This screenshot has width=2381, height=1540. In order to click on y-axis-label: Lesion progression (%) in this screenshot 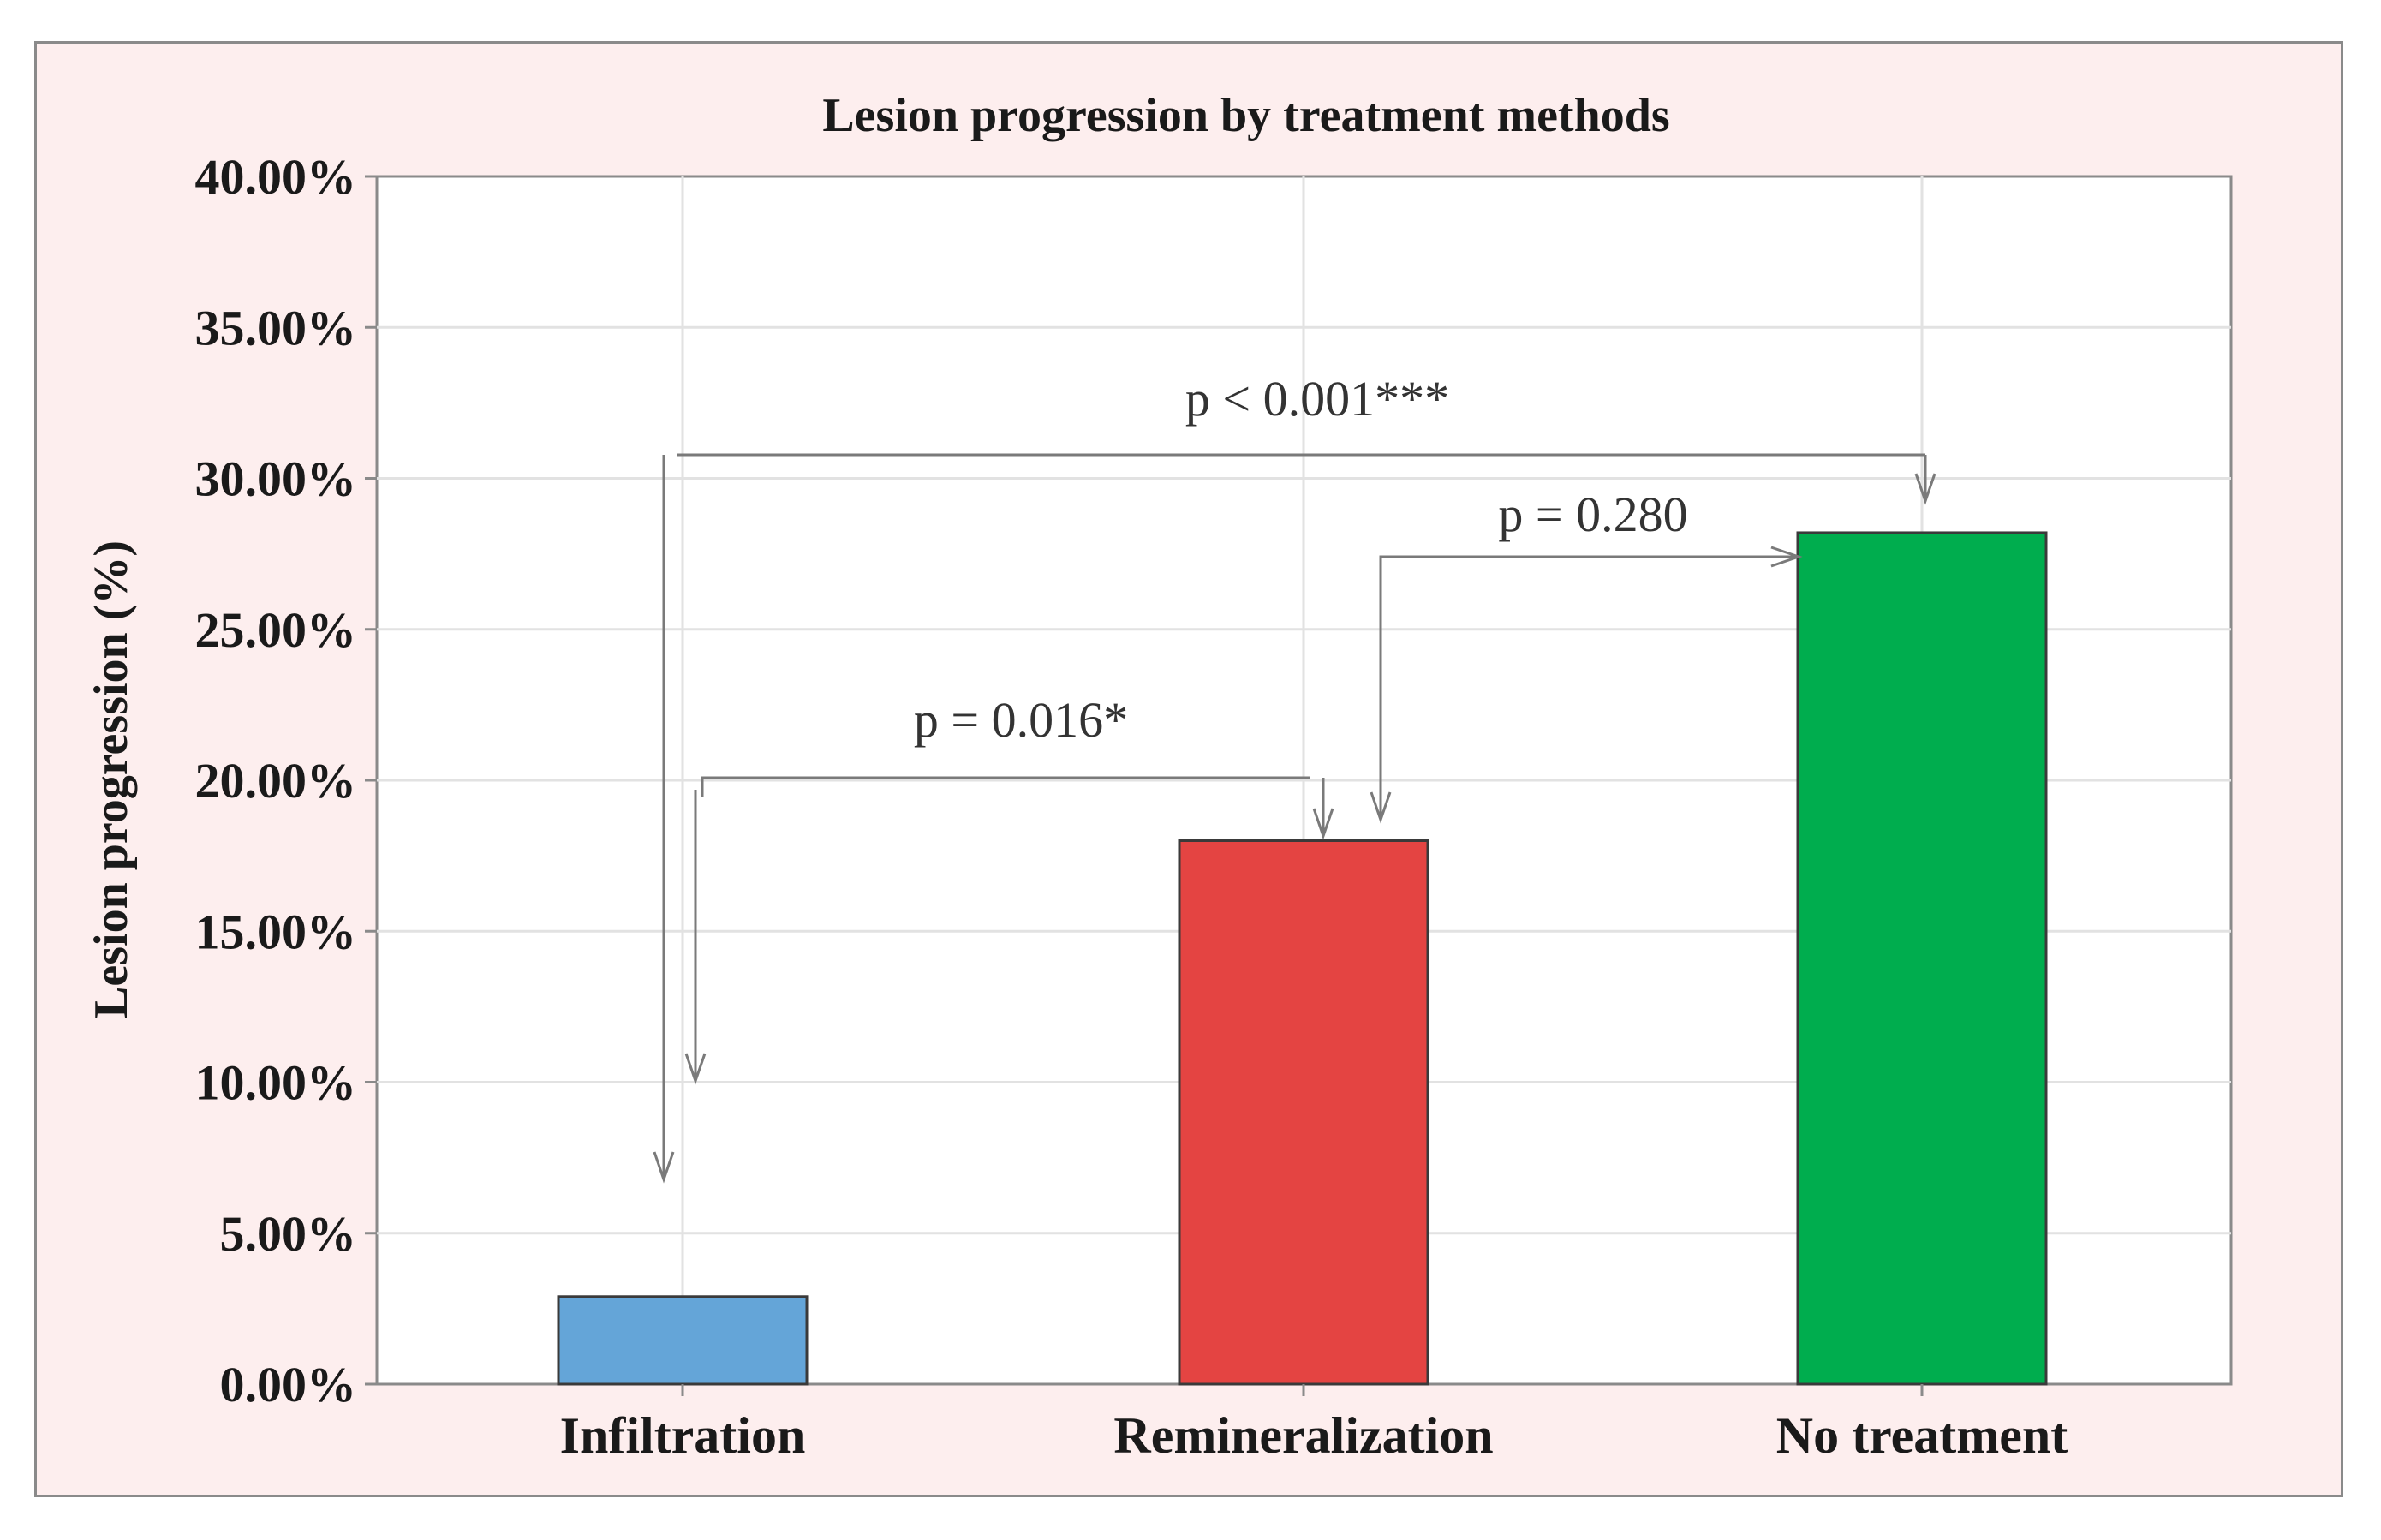, I will do `click(111, 779)`.